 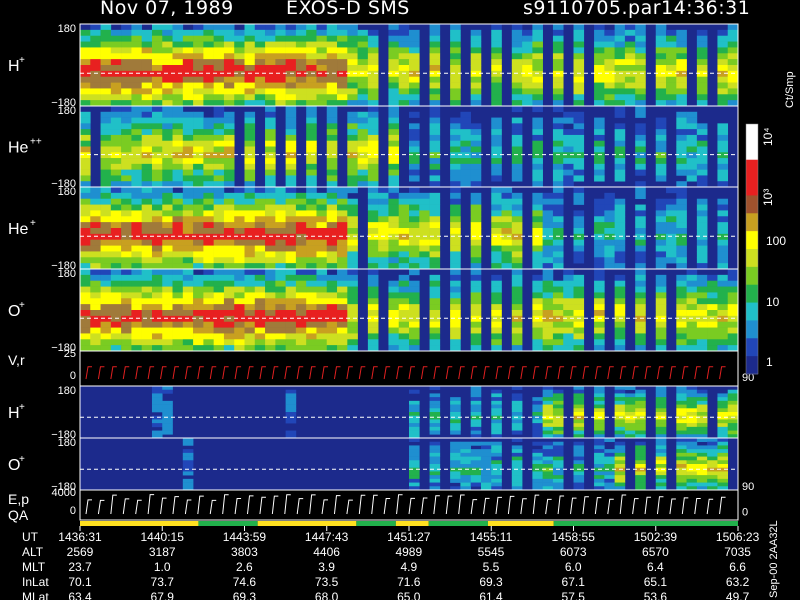 I want to click on table-cell: 74.6, so click(x=245, y=582).